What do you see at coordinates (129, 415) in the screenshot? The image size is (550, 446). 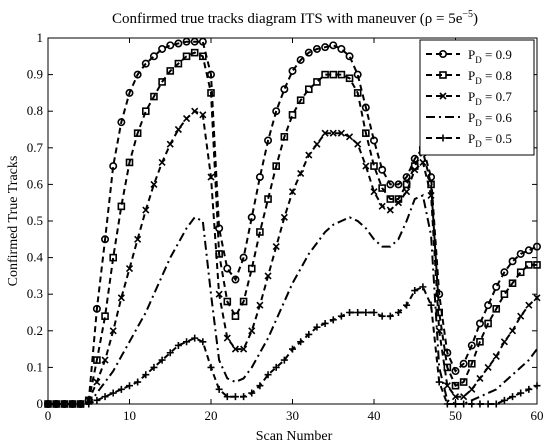 I see `x-tick-label: 10` at bounding box center [129, 415].